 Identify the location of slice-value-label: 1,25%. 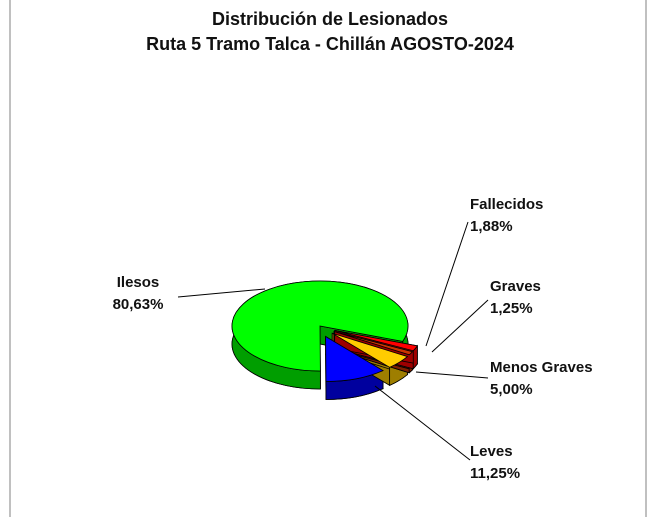
(511, 308).